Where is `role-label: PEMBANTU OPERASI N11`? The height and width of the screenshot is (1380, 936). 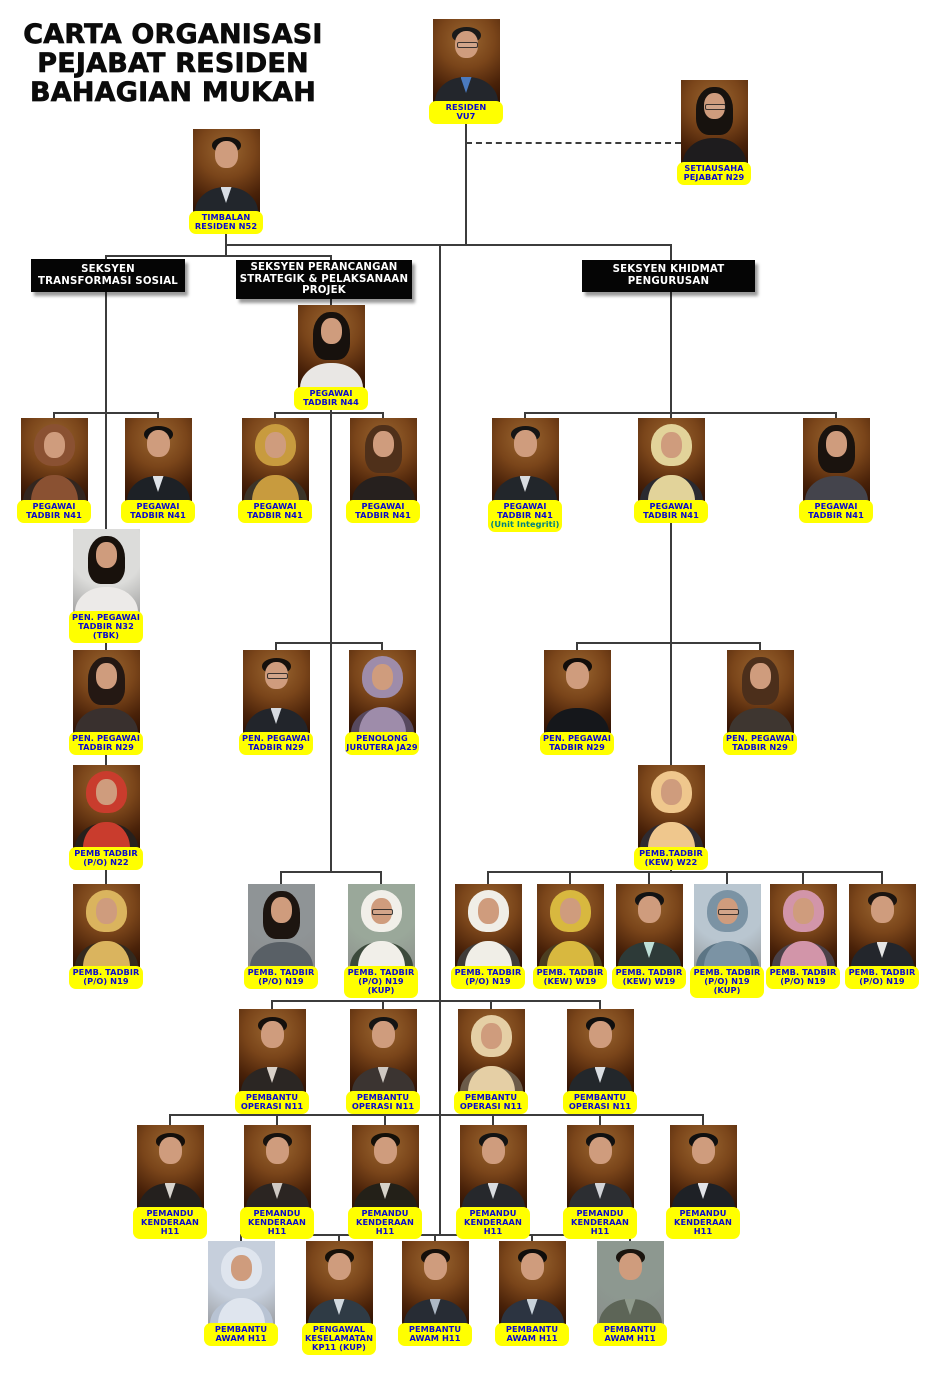
role-label: PEMBANTU OPERASI N11 is located at coordinates (272, 1102).